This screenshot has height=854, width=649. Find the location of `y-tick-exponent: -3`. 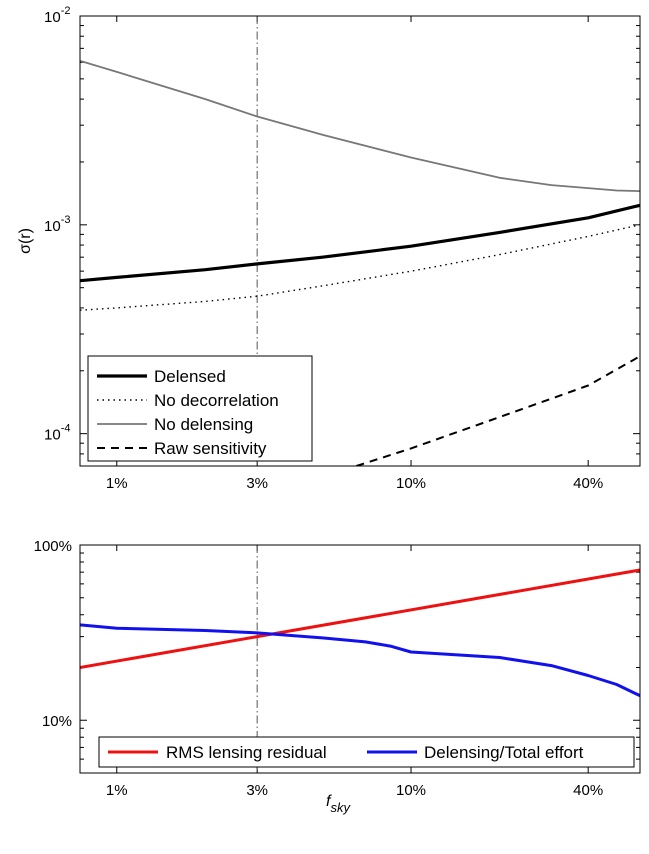

y-tick-exponent: -3 is located at coordinates (66, 220).